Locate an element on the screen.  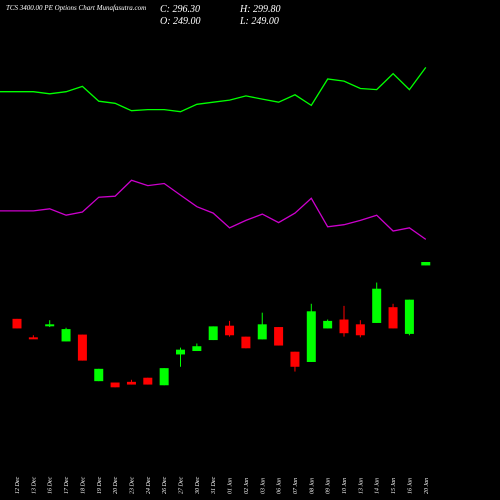
x-tick-label: 18 Dec is located at coordinates (83, 485).